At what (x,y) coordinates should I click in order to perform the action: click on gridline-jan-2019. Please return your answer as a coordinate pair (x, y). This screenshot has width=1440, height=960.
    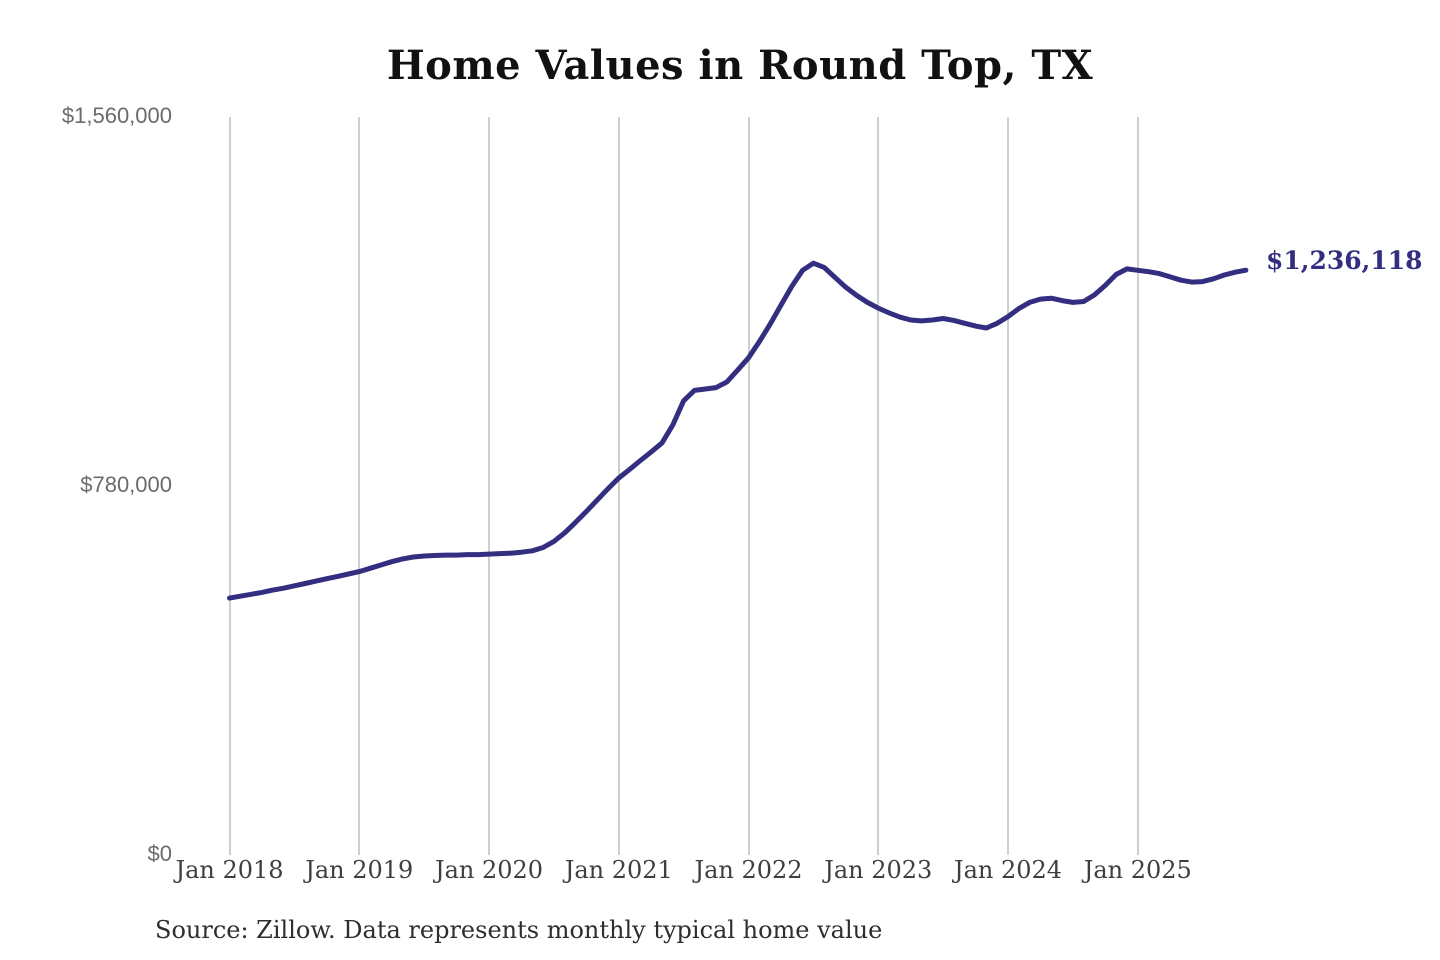
    Looking at the image, I should click on (359, 486).